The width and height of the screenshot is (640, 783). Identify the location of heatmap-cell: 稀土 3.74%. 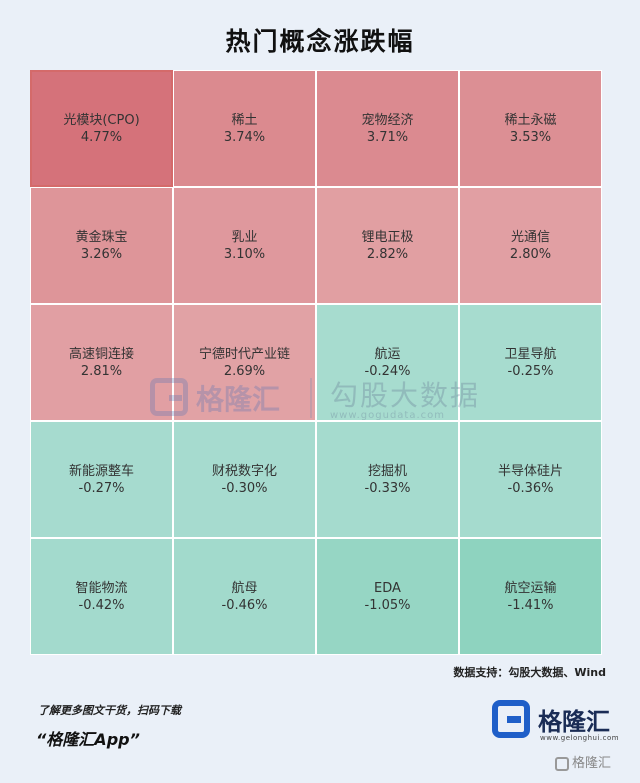
(244, 128).